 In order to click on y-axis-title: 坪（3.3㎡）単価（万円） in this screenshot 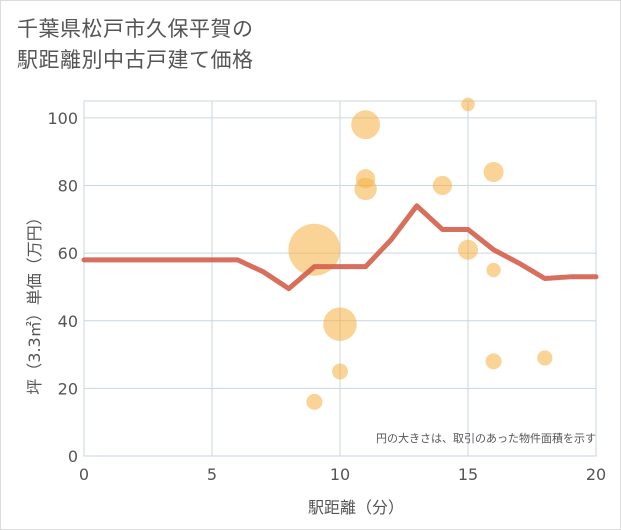, I will do `click(34, 301)`.